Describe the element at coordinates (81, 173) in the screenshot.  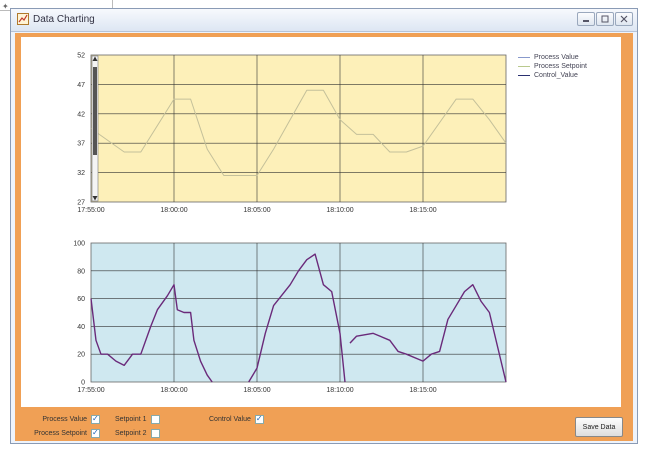
I see `top-y-tick-label: 32` at that location.